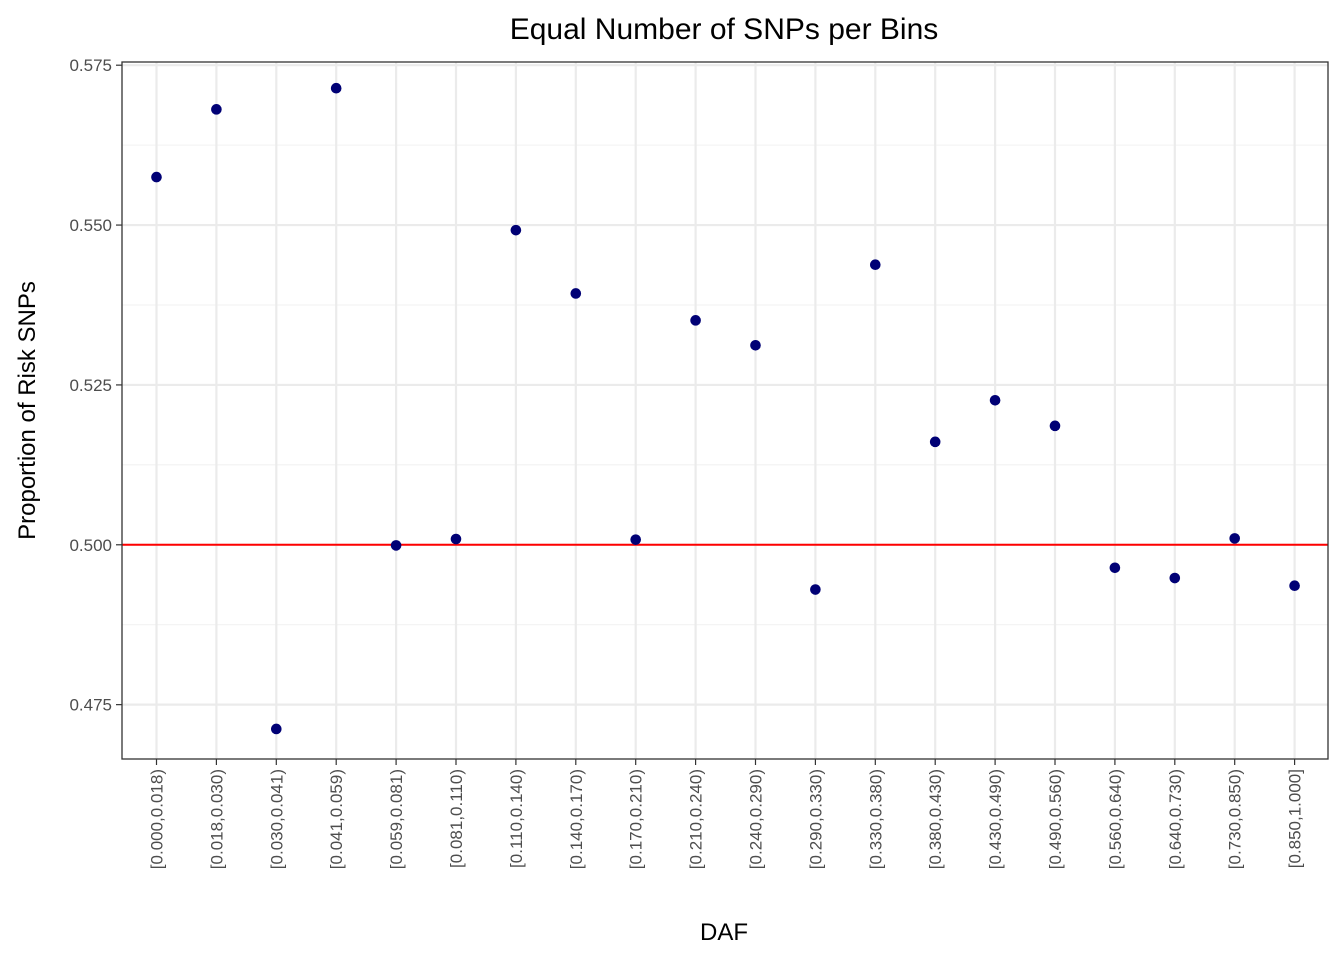  I want to click on y-axis-title: Proportion of Risk SNPs, so click(27, 410).